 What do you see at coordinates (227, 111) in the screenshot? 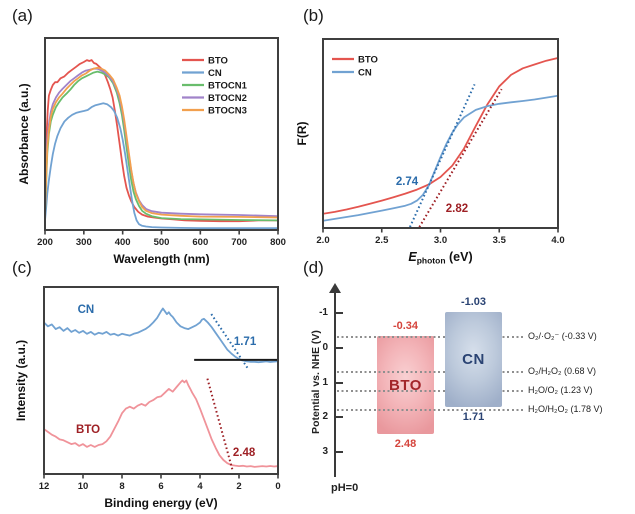
I see `a-legend-label-BTOCN3: BTOCN3` at bounding box center [227, 111].